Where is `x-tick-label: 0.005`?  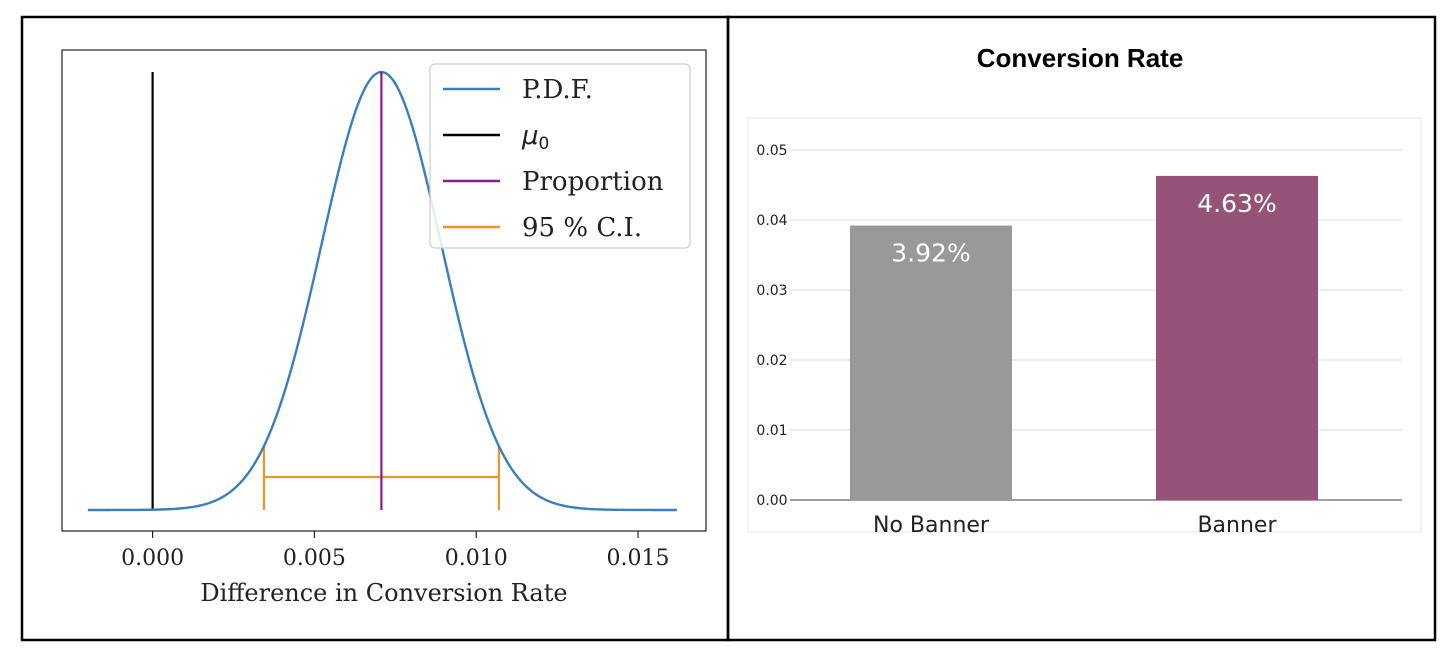 x-tick-label: 0.005 is located at coordinates (314, 558).